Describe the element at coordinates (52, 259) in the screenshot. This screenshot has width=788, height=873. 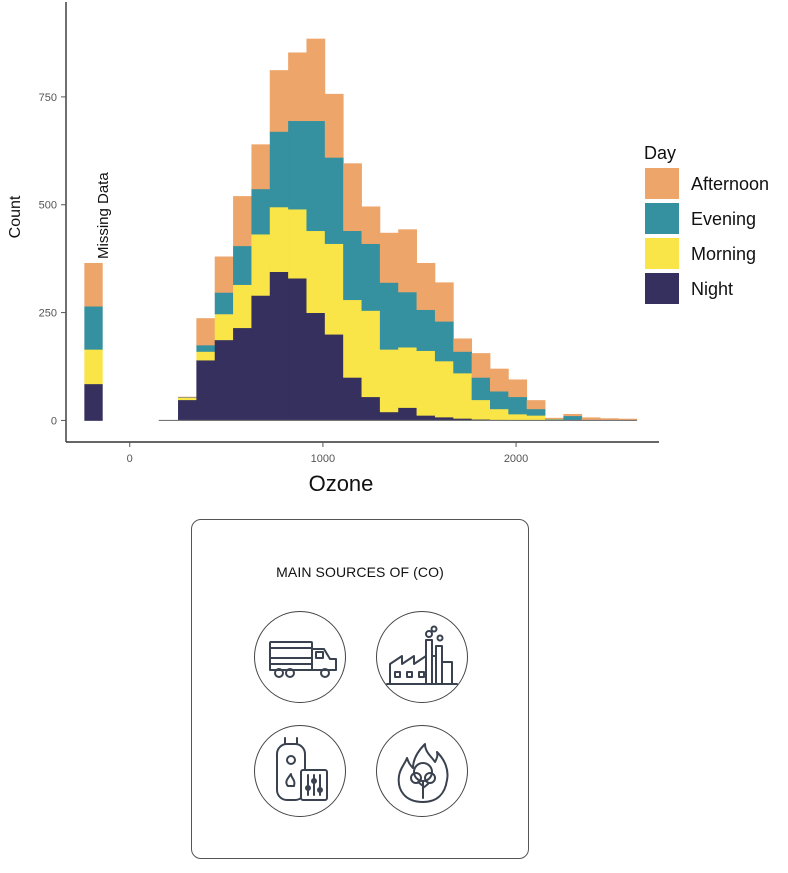
I see `y-axis-ticks: 0 250 500 750` at that location.